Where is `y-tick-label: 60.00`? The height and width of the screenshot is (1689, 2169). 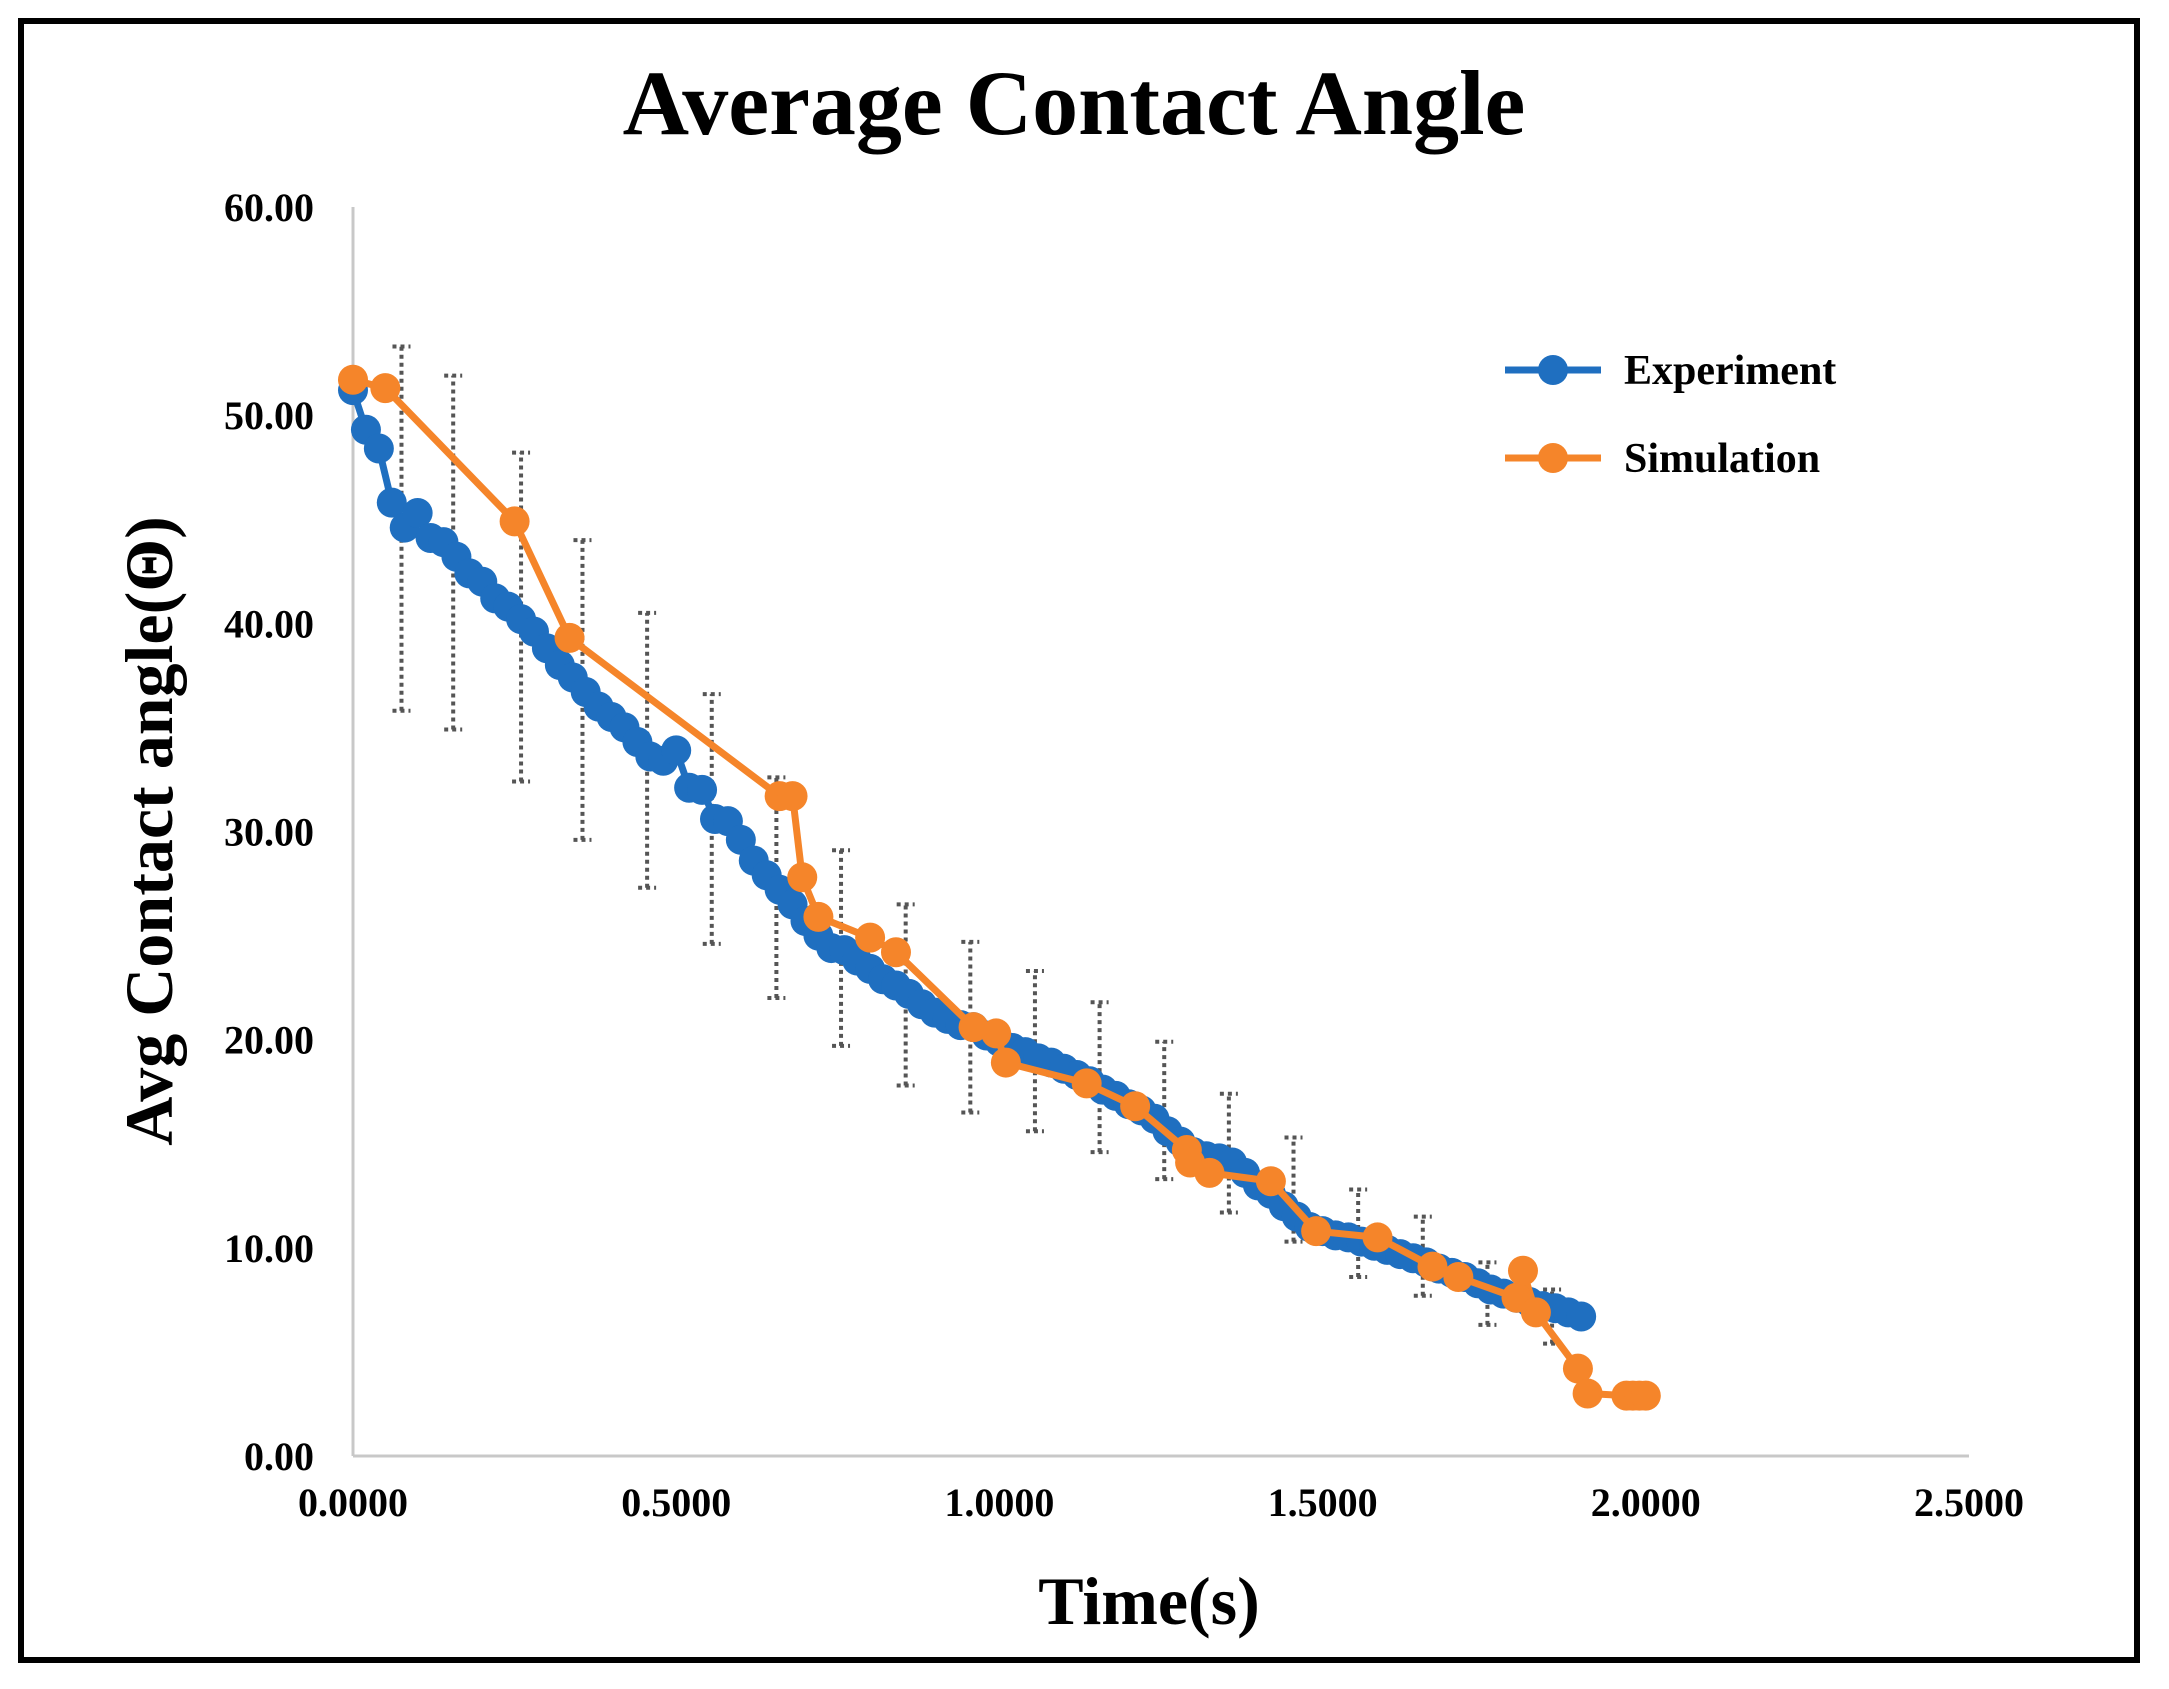 y-tick-label: 60.00 is located at coordinates (269, 207).